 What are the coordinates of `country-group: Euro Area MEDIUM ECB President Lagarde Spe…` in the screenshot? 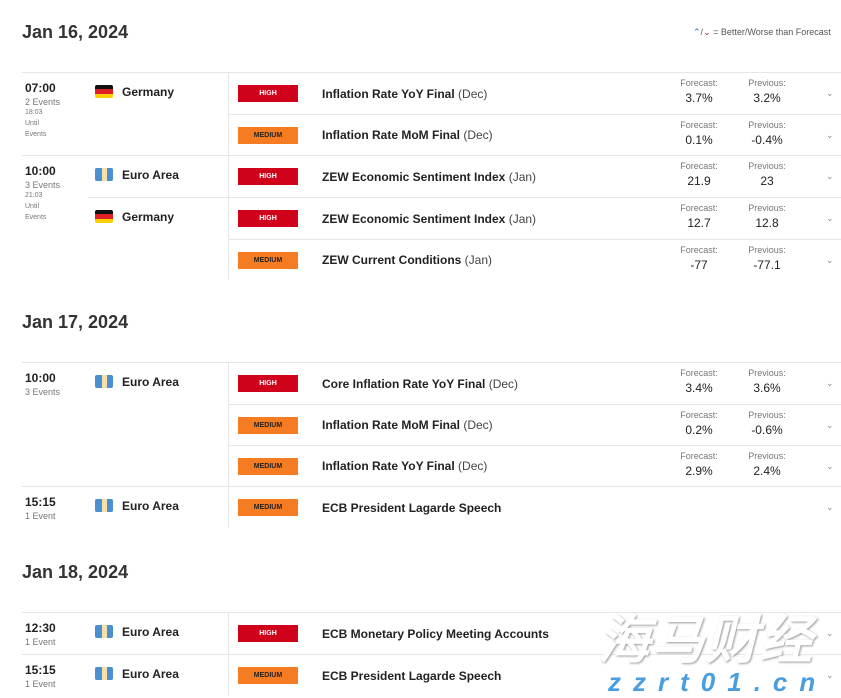 It's located at (464, 675).